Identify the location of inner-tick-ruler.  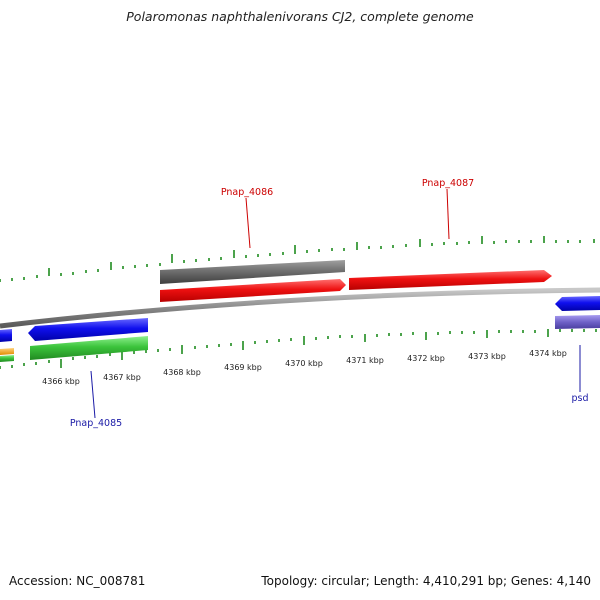
(298, 349).